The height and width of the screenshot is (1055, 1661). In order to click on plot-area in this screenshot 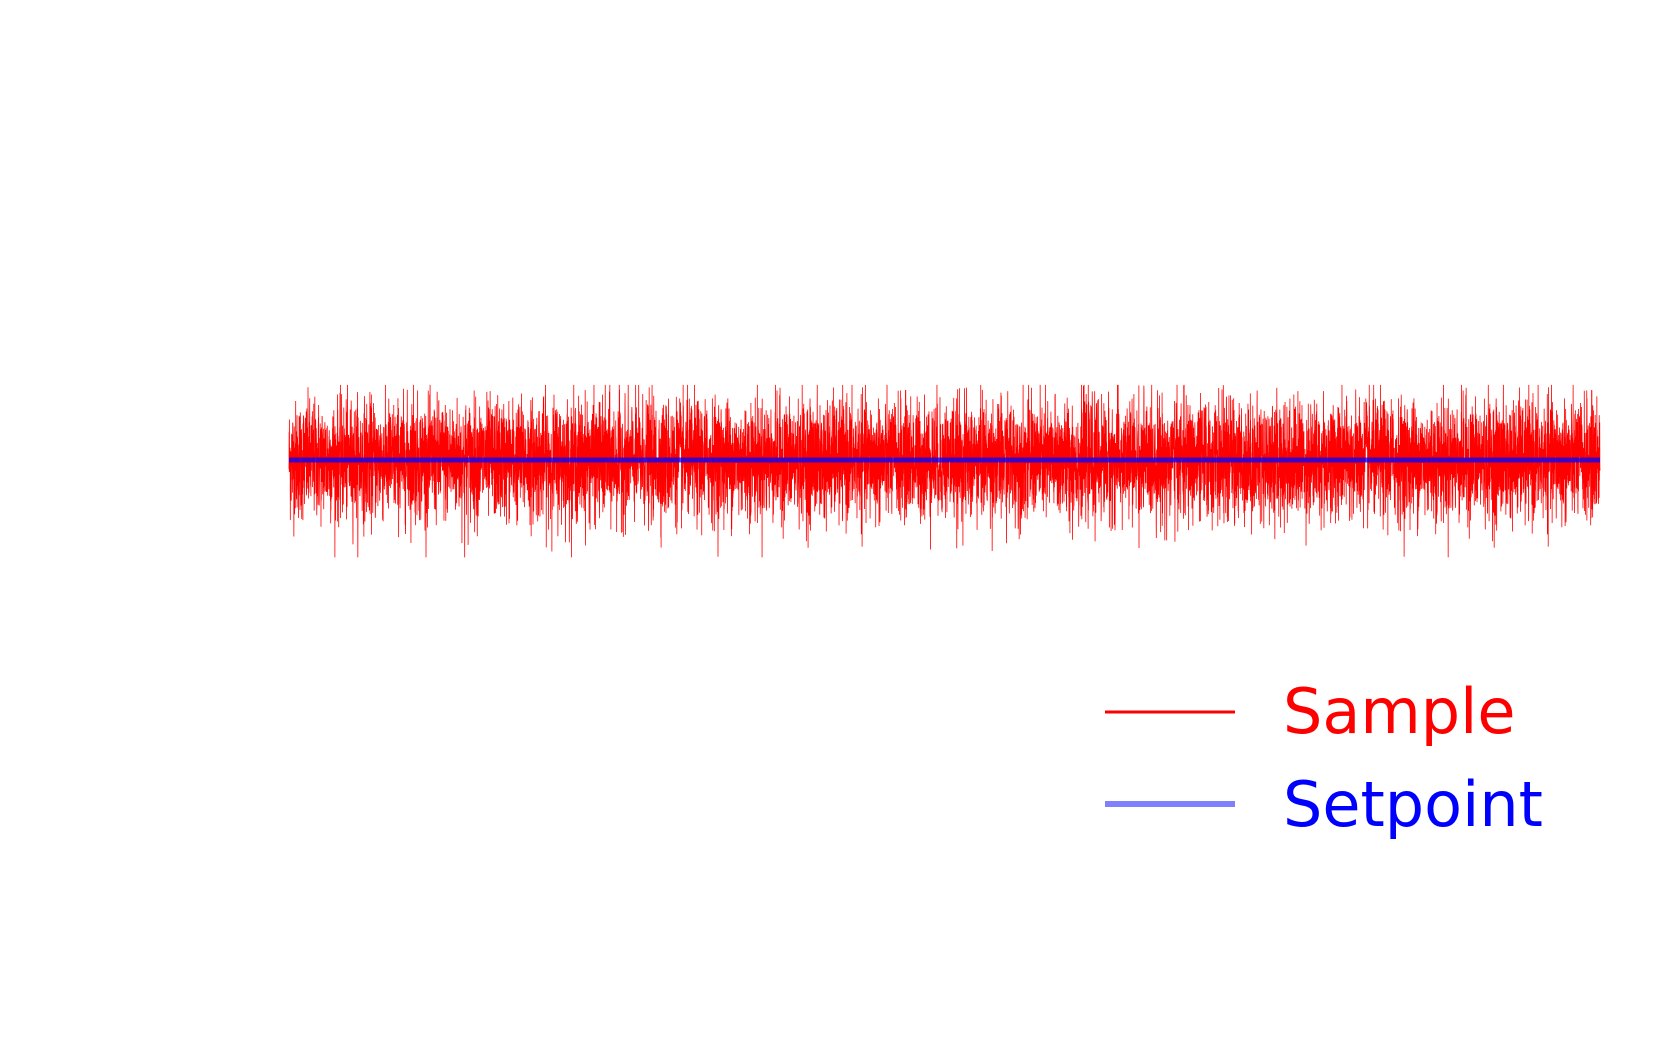, I will do `click(944, 471)`.